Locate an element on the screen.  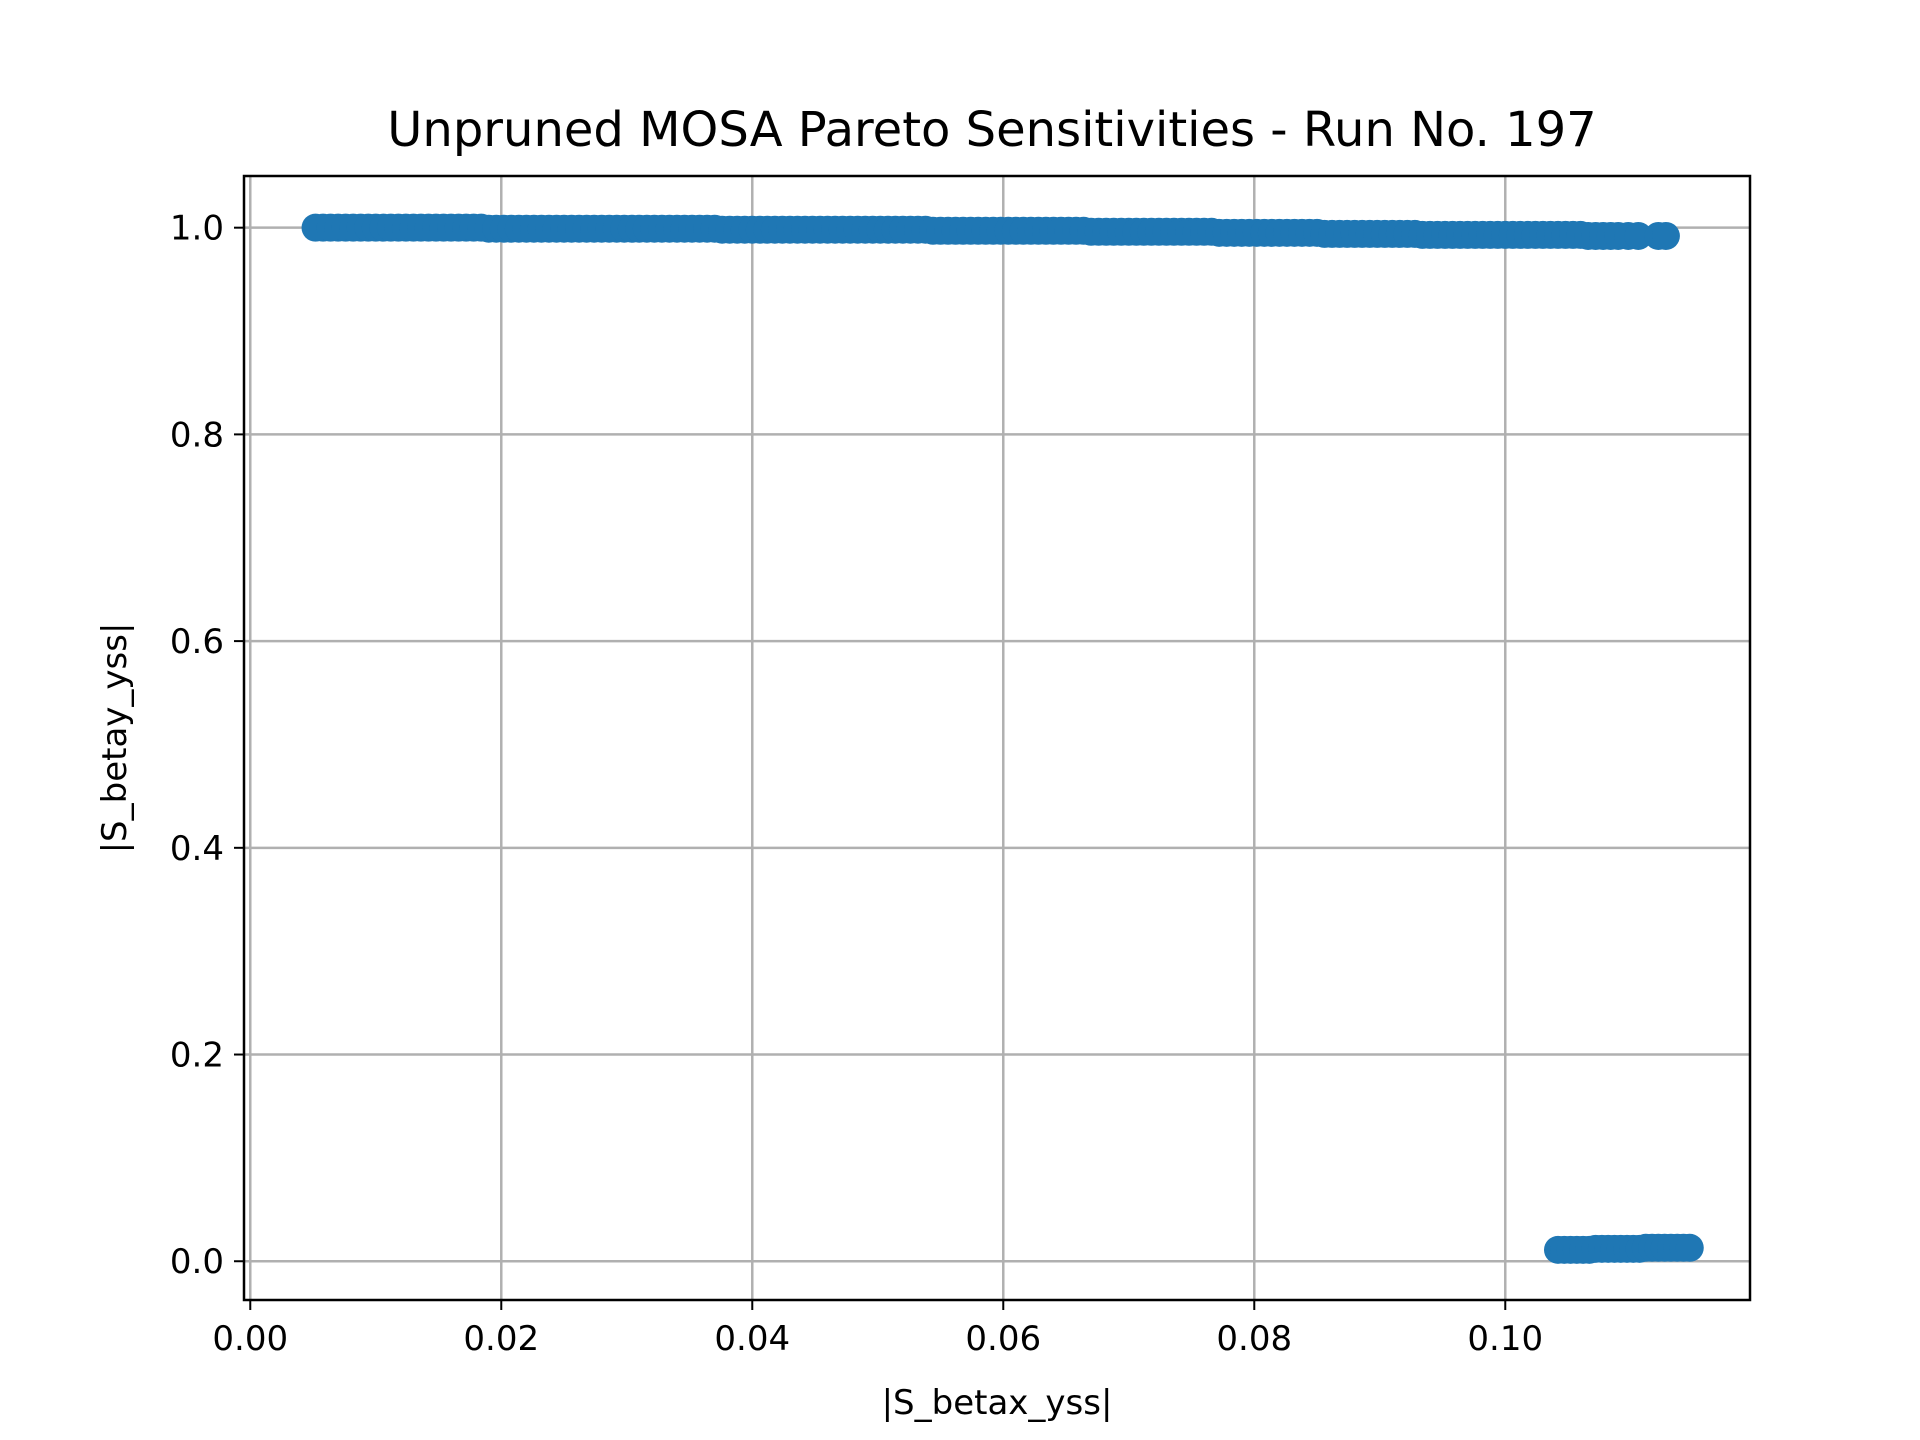
y-tick-label: 1.0 is located at coordinates (197, 229).